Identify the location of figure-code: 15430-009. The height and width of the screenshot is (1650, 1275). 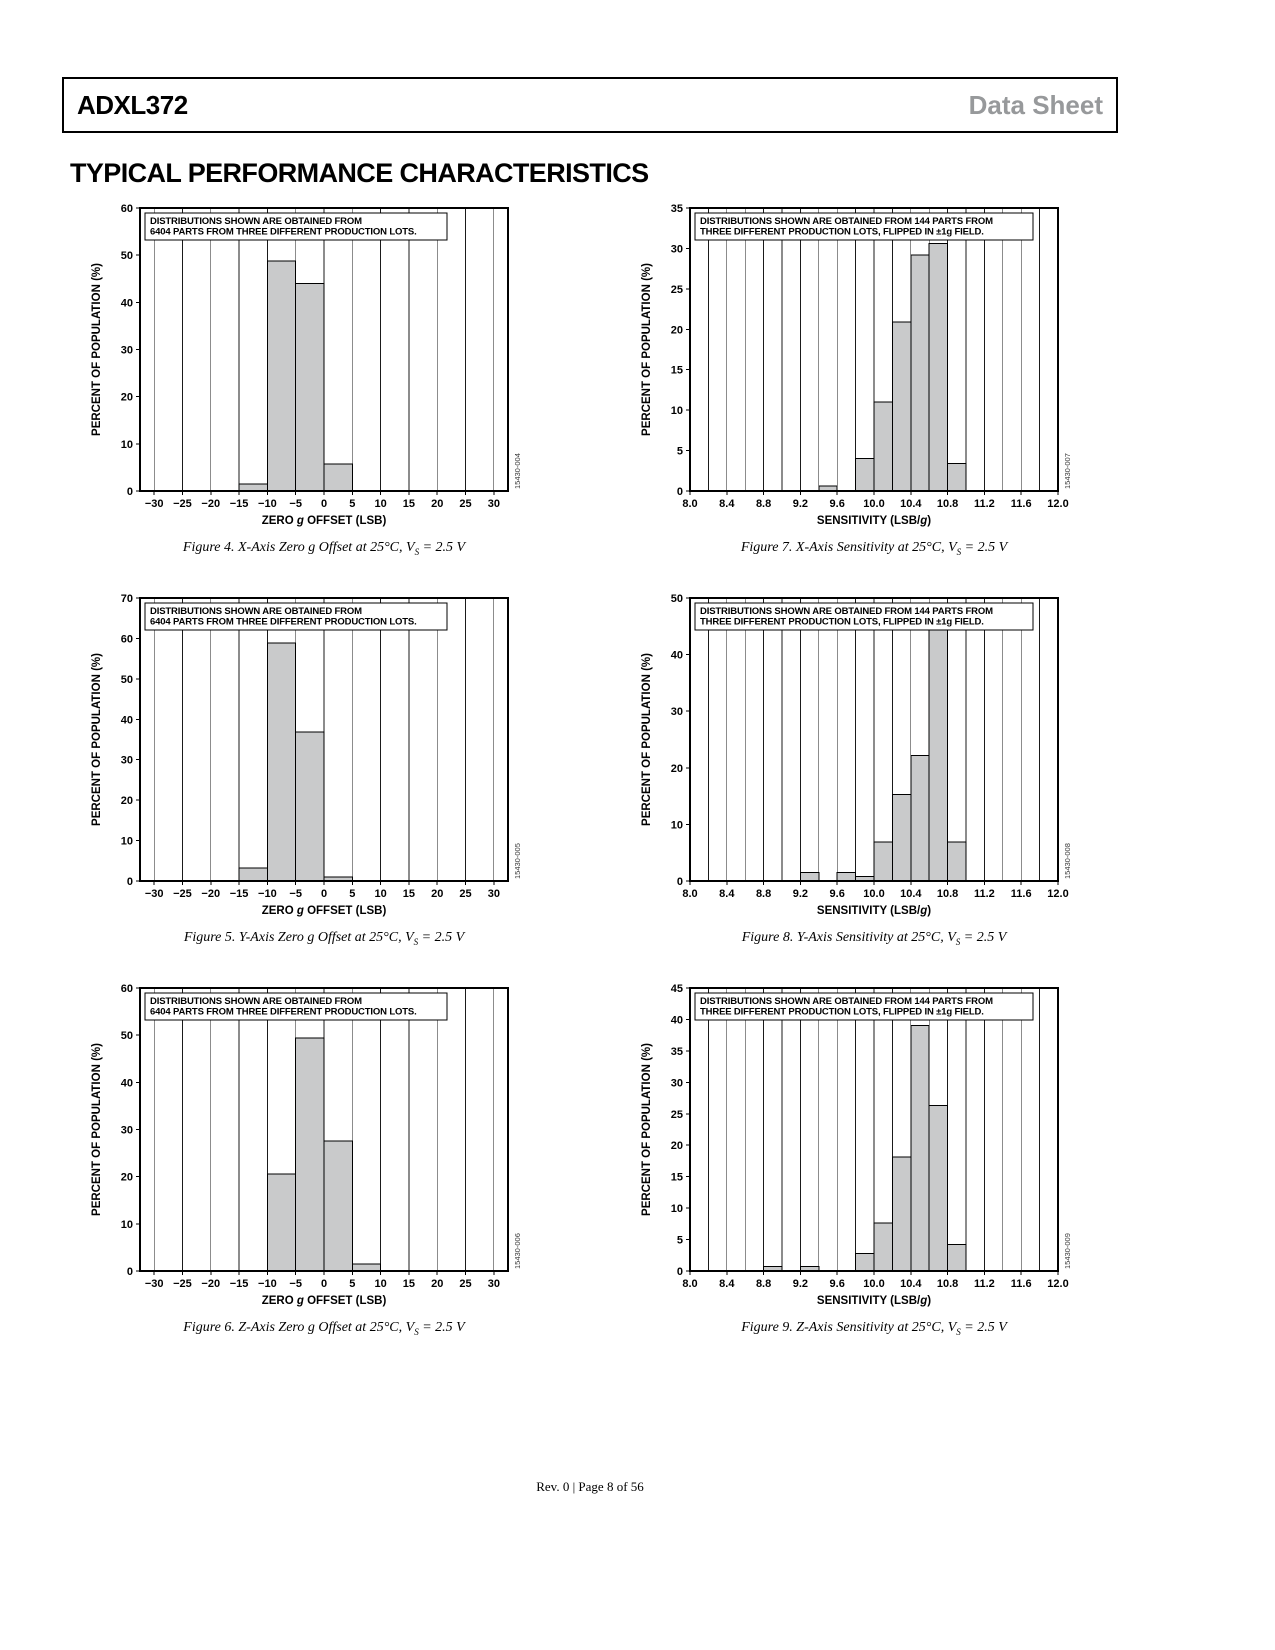
(1067, 1251).